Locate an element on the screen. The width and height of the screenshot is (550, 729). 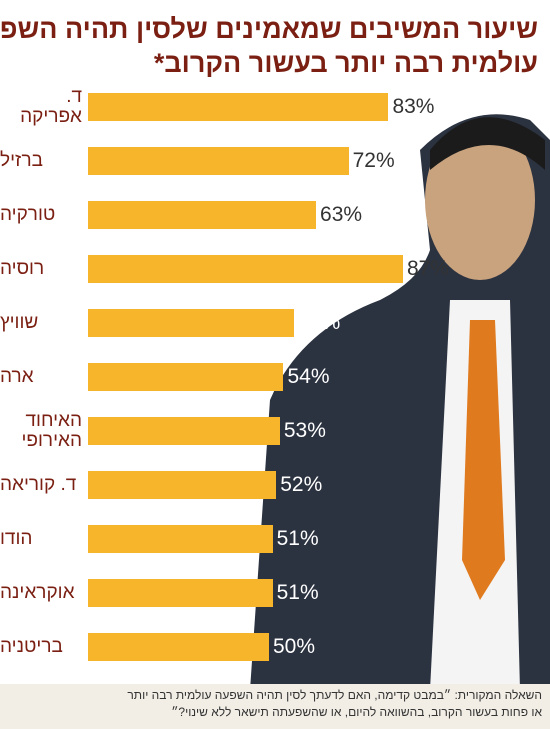
chart-title: שיעור המשיבים שמאמינים שלסין תהיה השפעה is located at coordinates (269, 29).